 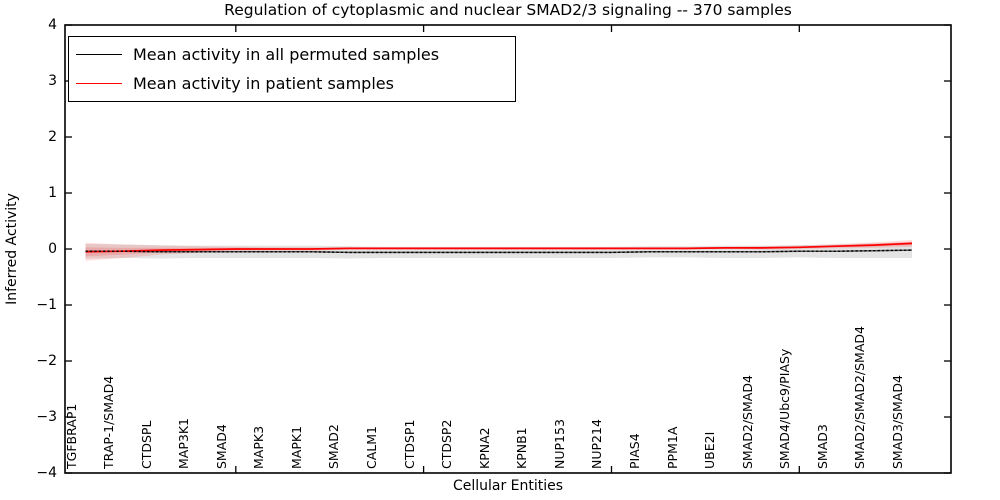 What do you see at coordinates (710, 450) in the screenshot?
I see `x-tick-label: UBE2I` at bounding box center [710, 450].